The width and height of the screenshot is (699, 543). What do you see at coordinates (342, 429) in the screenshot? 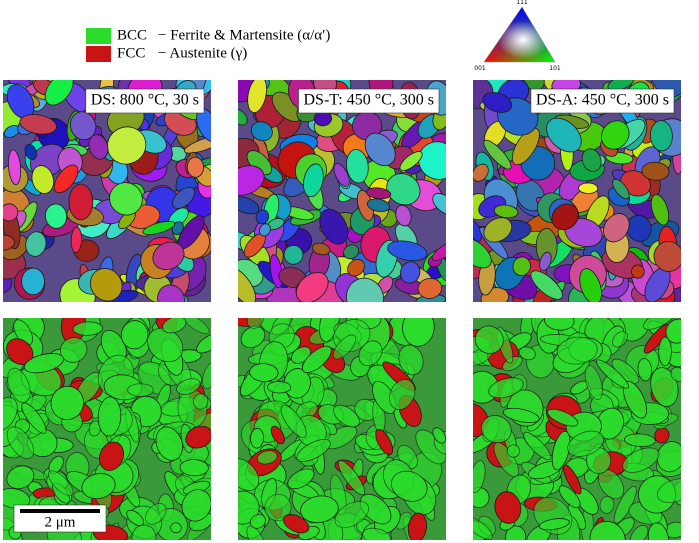
I see `phase-map` at bounding box center [342, 429].